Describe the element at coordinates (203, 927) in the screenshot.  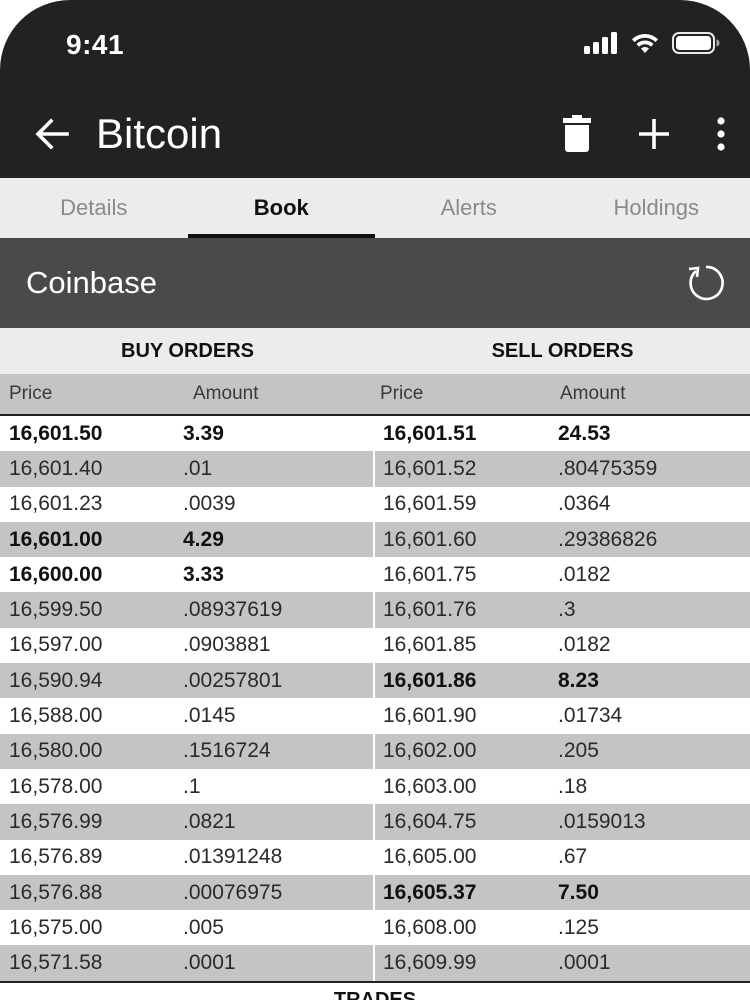
I see `buy-order-amount: .005` at that location.